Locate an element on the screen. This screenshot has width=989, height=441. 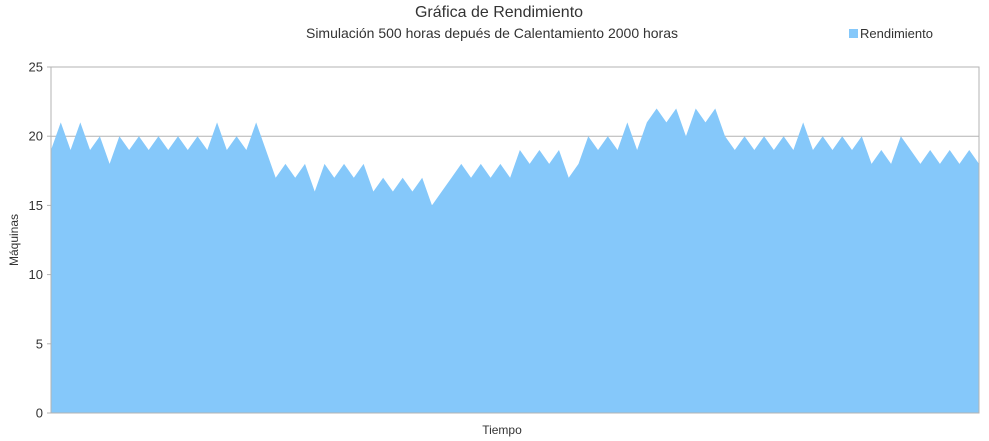
y-tick-label: 20 is located at coordinates (36, 136).